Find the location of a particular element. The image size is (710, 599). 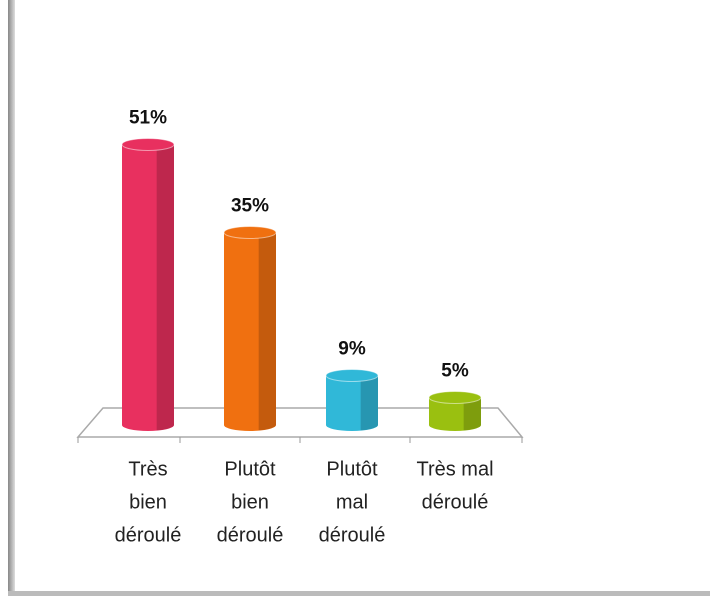

frame-left is located at coordinates (11, 298).